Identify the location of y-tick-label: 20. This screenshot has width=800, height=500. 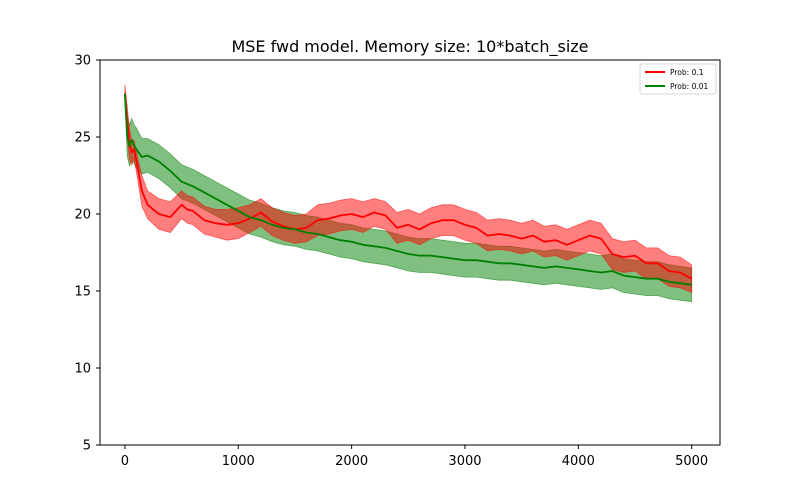
(82, 215).